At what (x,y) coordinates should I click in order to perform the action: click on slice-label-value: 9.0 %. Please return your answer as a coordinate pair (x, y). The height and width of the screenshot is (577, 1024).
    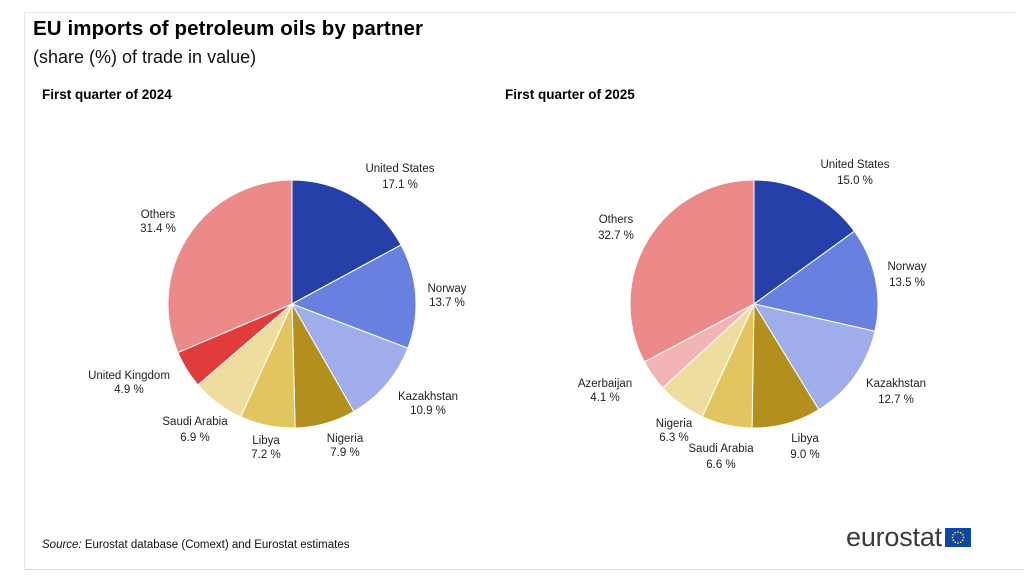
    Looking at the image, I should click on (804, 455).